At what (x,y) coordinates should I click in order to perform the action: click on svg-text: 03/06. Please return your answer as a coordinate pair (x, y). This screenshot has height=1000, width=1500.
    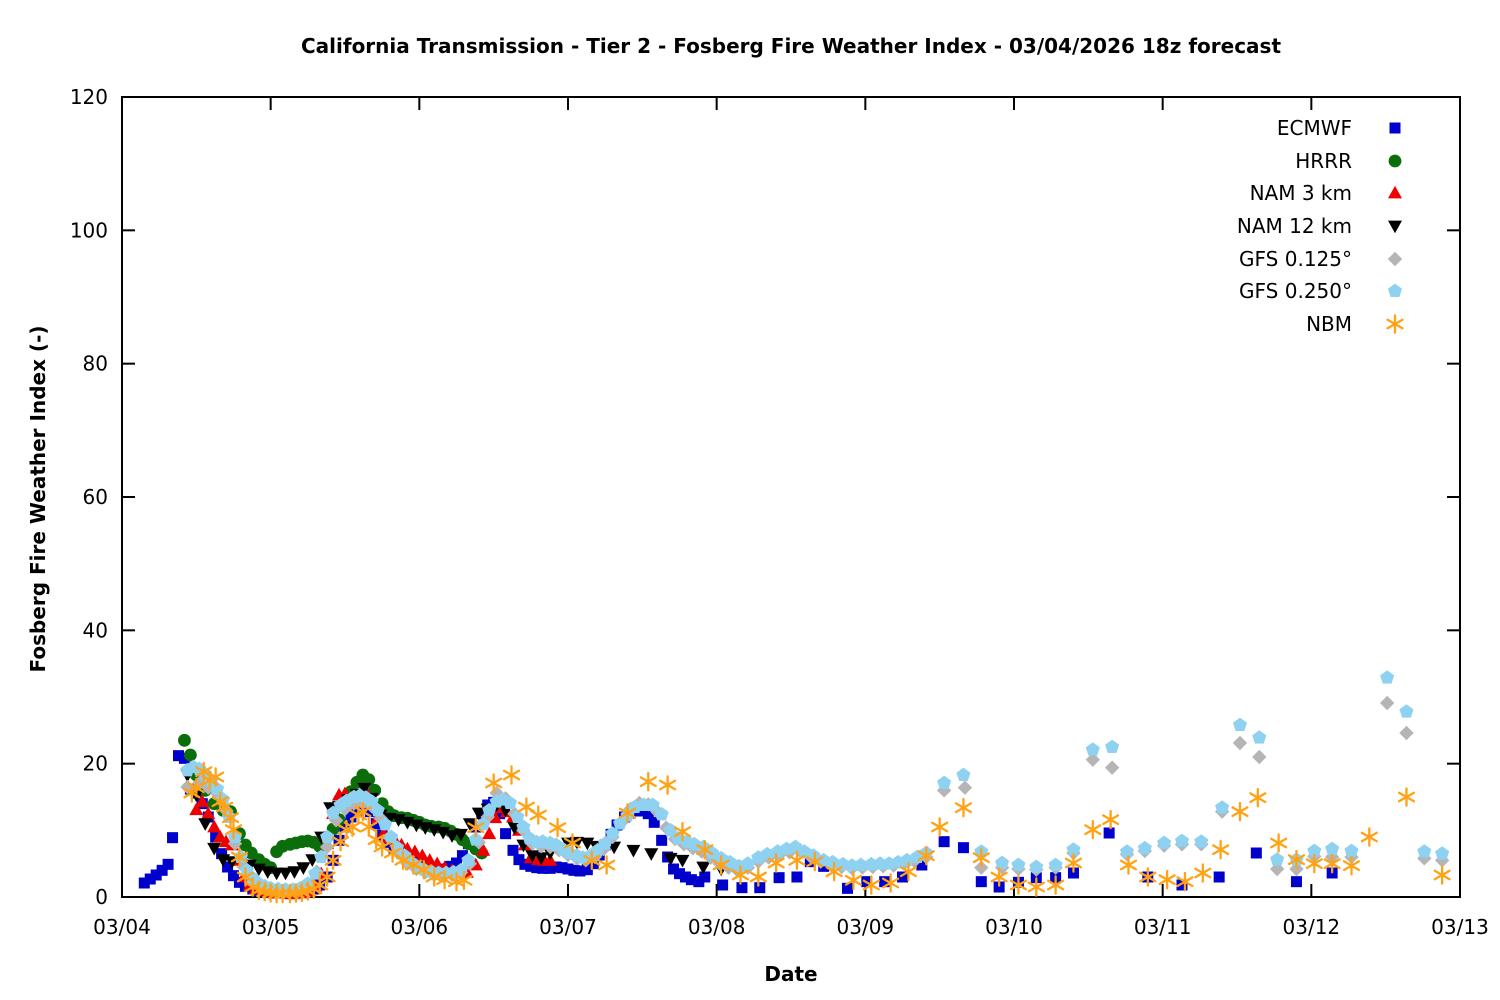
    Looking at the image, I should click on (420, 927).